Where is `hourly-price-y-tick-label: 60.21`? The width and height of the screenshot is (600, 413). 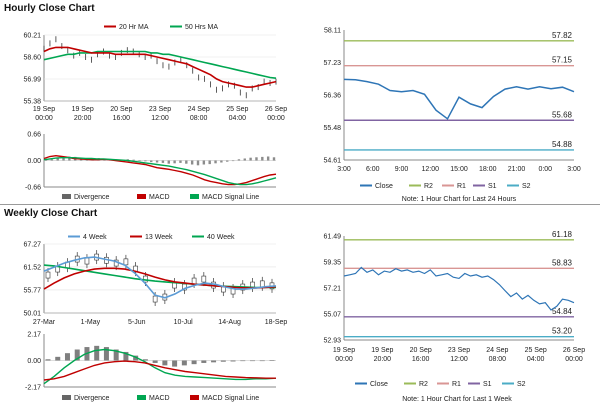
hourly-price-y-tick-label: 60.21 is located at coordinates (32, 36).